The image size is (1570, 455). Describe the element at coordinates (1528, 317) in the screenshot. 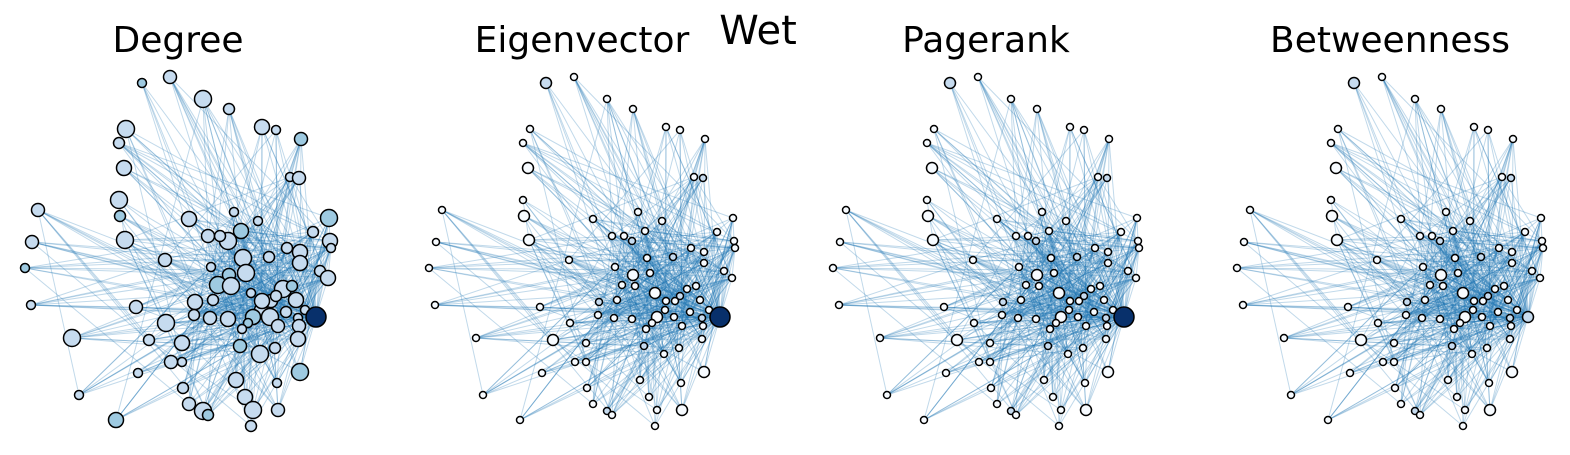

I see `hub-node` at that location.